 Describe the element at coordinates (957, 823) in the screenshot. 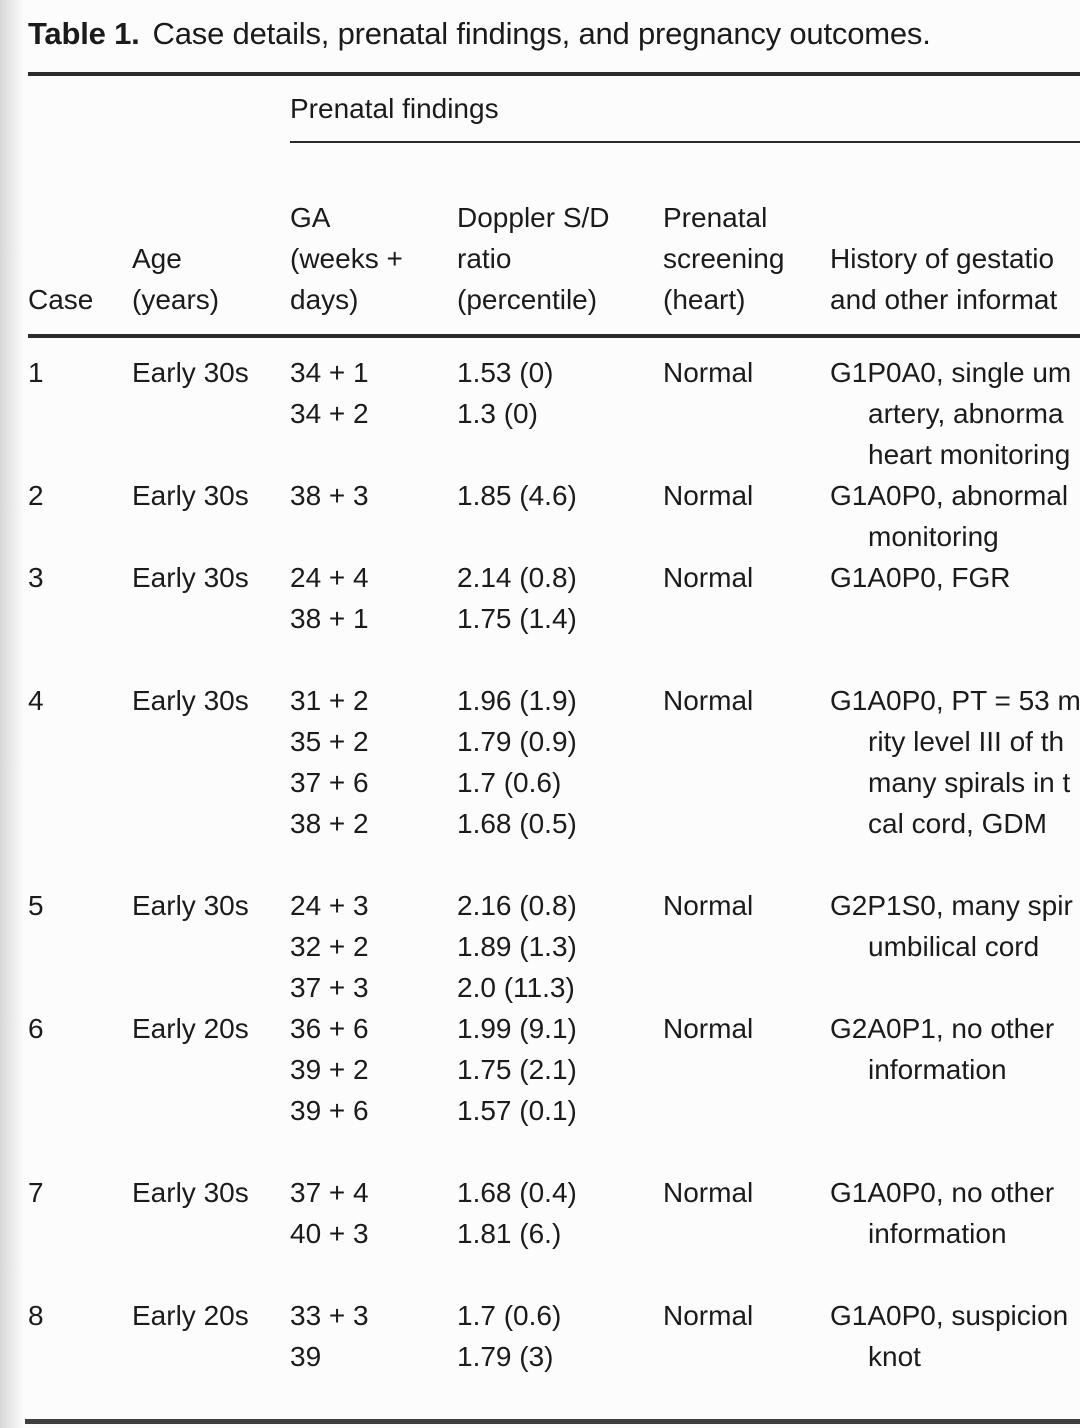

I see `history-line: cal cord, GDM` at that location.